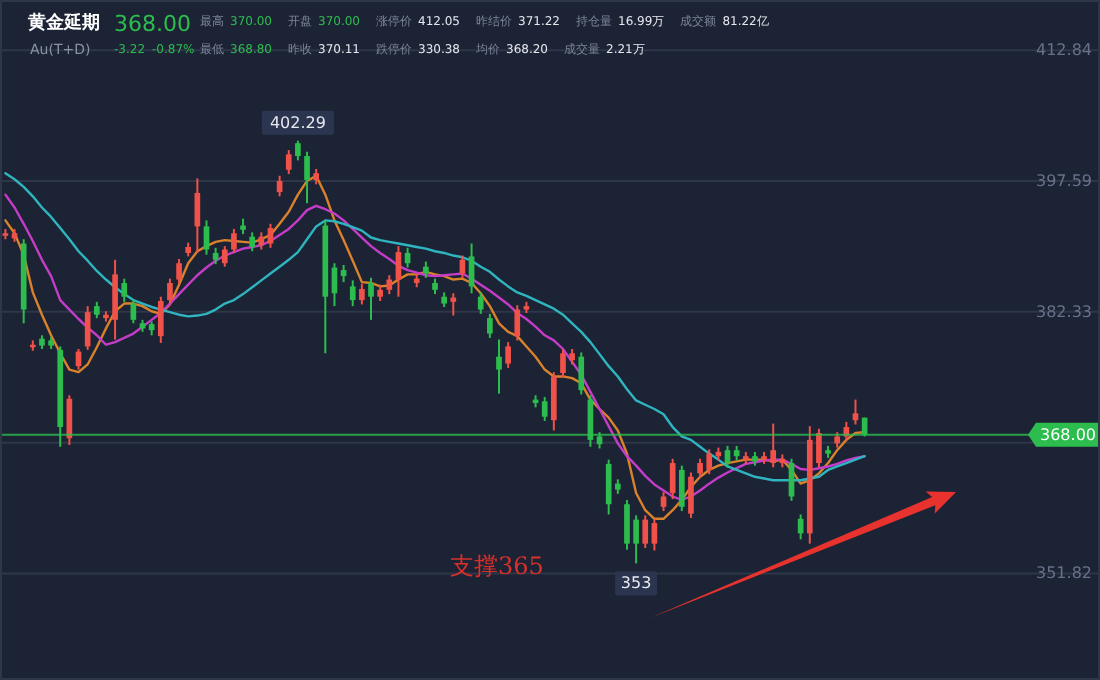  What do you see at coordinates (1068, 434) in the screenshot?
I see `ref-line-label: 368.00` at bounding box center [1068, 434].